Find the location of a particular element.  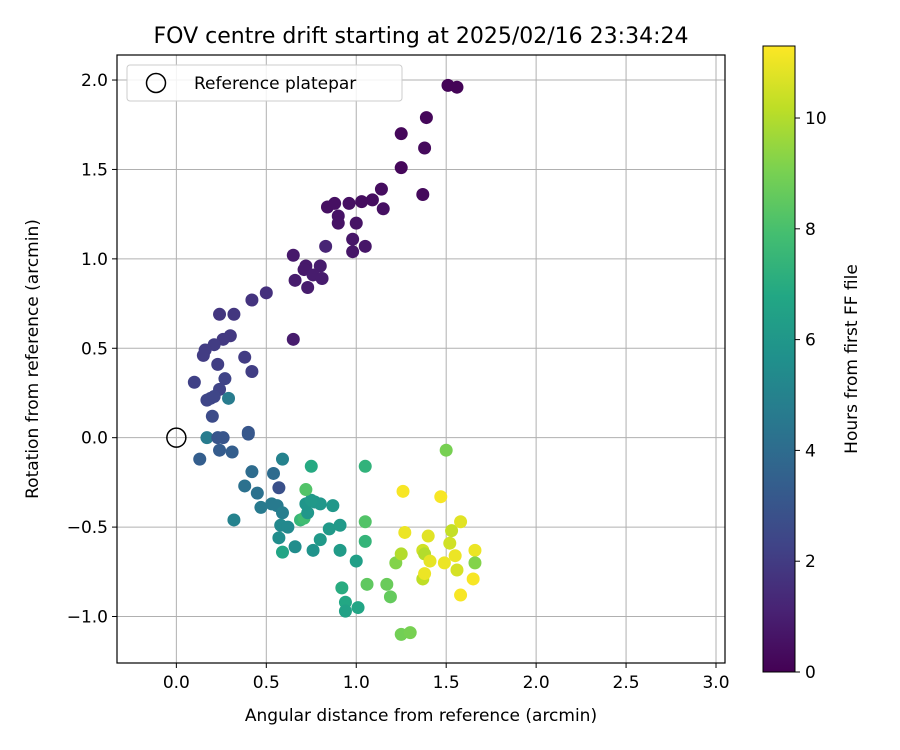

y-tick-label: 1.5 is located at coordinates (94, 170).